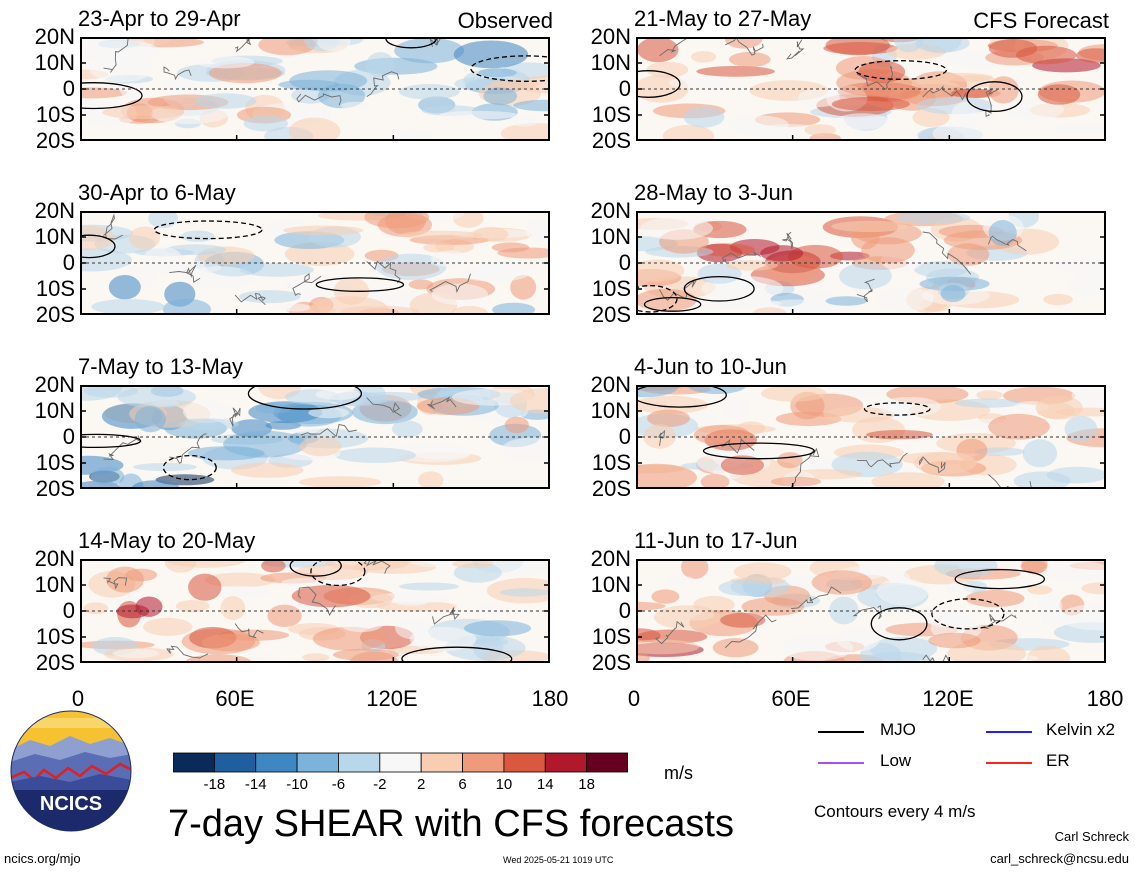 This screenshot has height=872, width=1135. Describe the element at coordinates (545, 784) in the screenshot. I see `colorbar-tick-label: 14` at that location.